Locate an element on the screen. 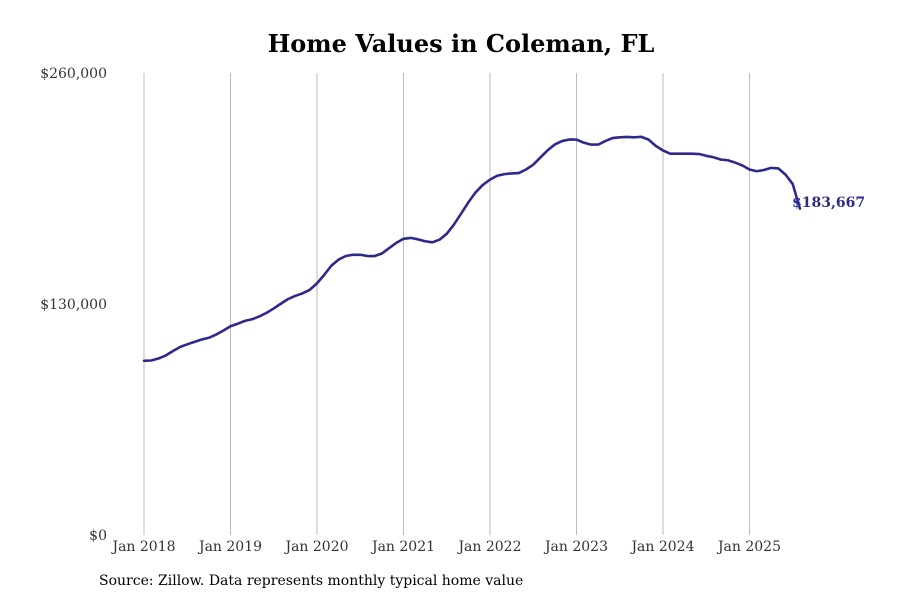 This screenshot has width=900, height=600. y-tick-label: $130,000 is located at coordinates (73, 305).